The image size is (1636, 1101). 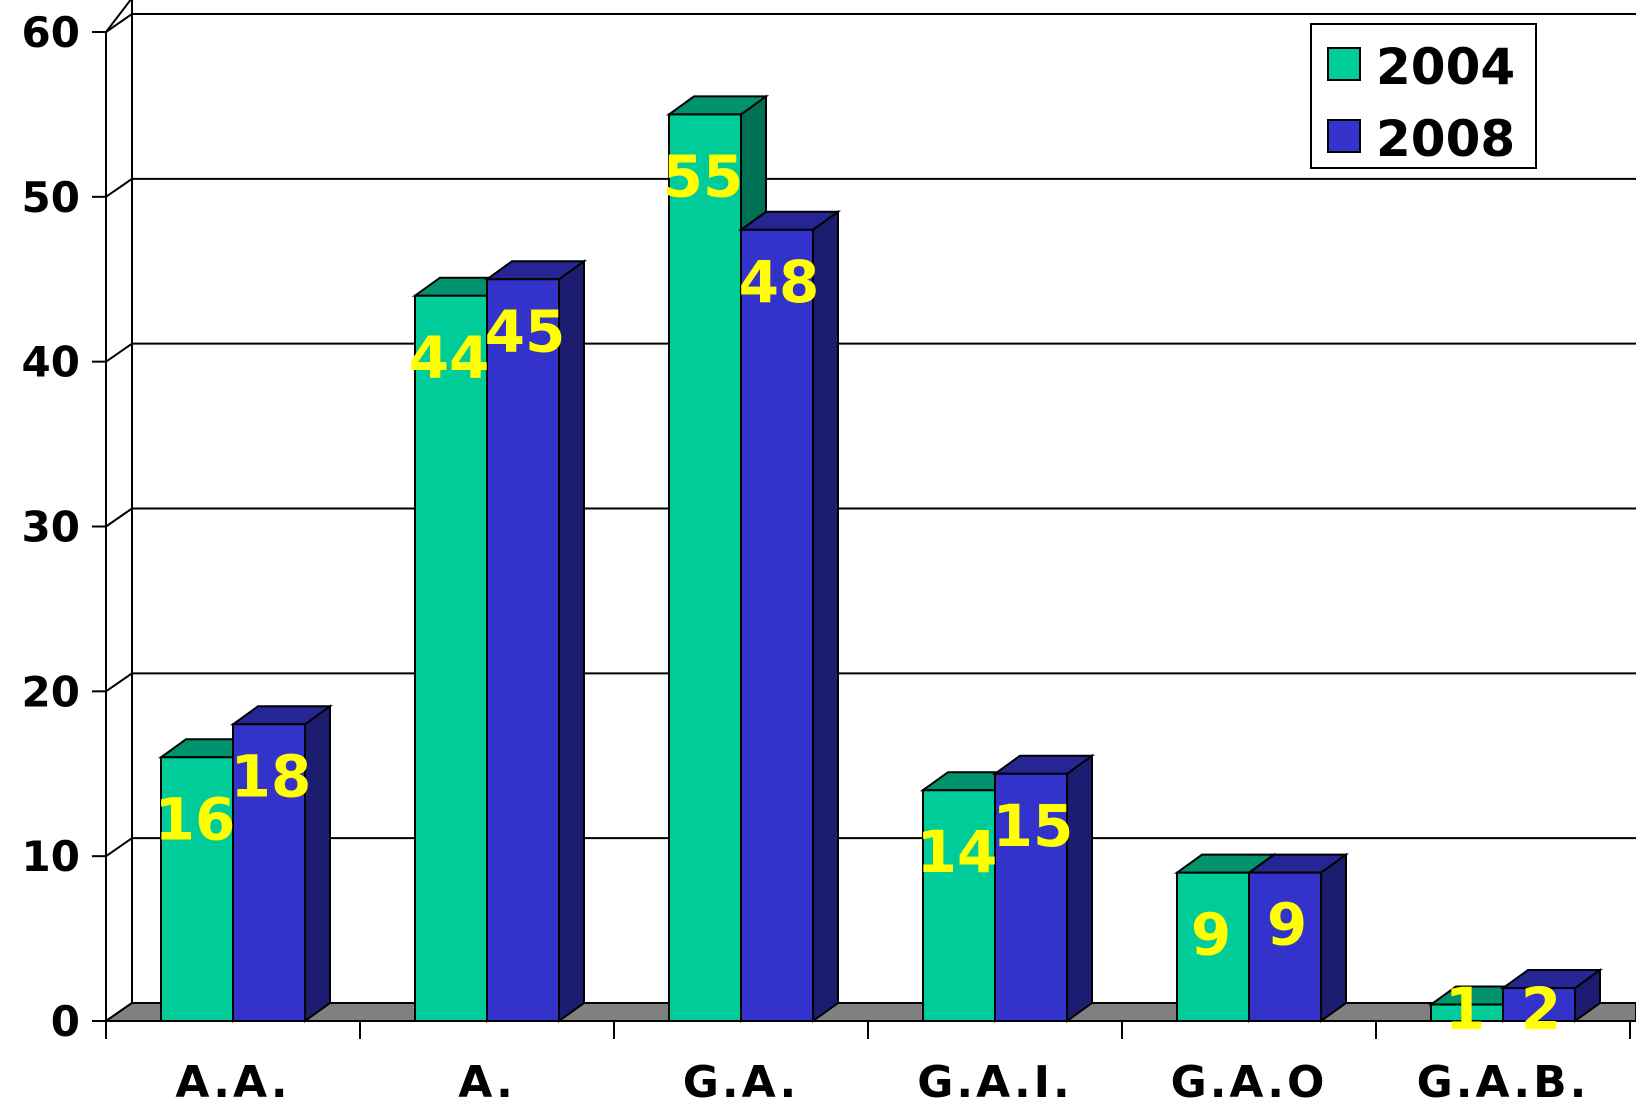 I want to click on legend-label-2008: 2008, so click(x=1445, y=139).